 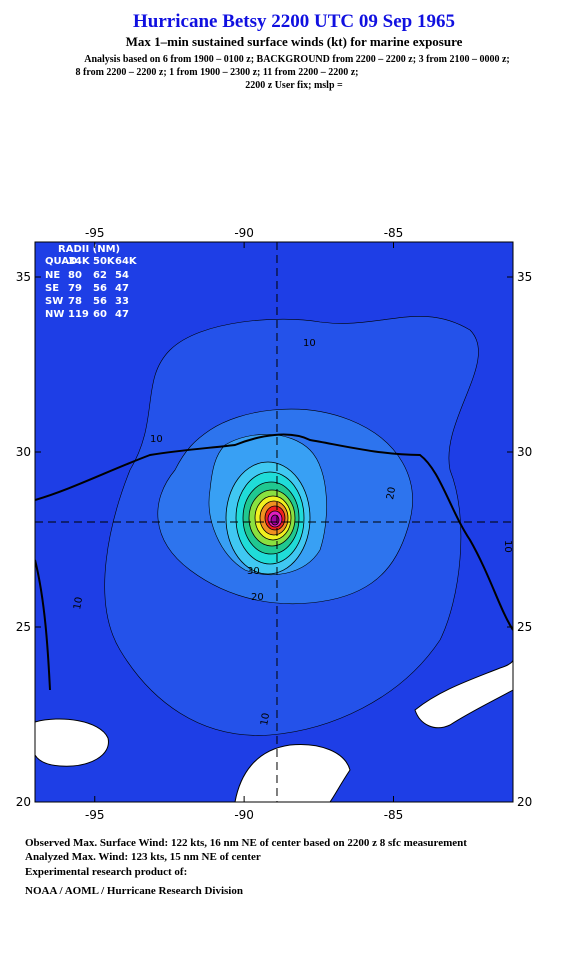 I want to click on table-header: 50K, so click(x=104, y=261).